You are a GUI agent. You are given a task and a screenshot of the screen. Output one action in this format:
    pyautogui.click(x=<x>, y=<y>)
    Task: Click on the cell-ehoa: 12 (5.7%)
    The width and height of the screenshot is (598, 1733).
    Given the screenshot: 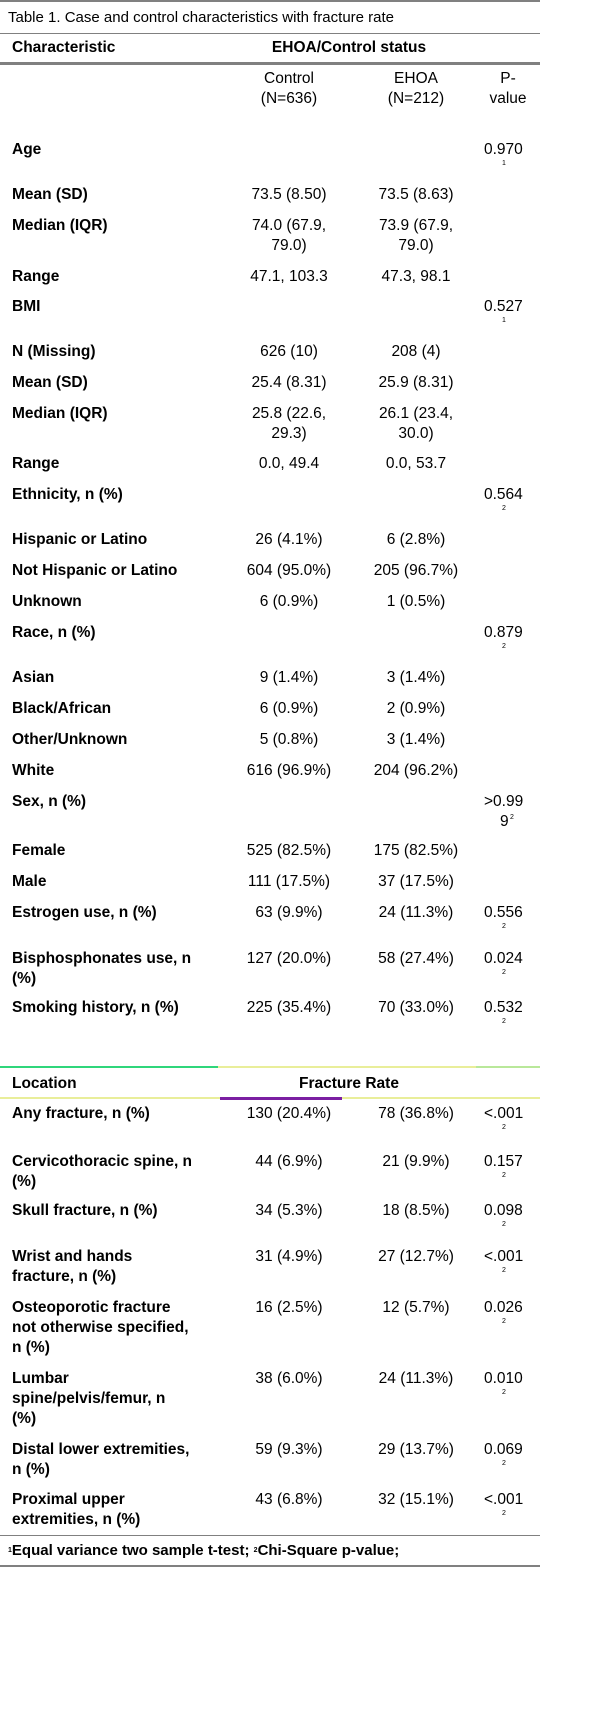 What is the action you would take?
    pyautogui.click(x=416, y=1307)
    